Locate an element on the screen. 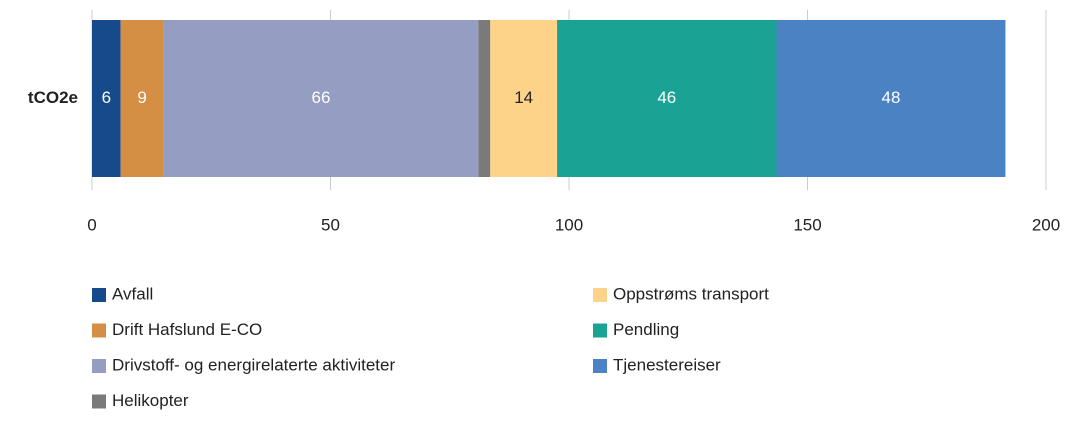  data-label: 6 is located at coordinates (106, 97).